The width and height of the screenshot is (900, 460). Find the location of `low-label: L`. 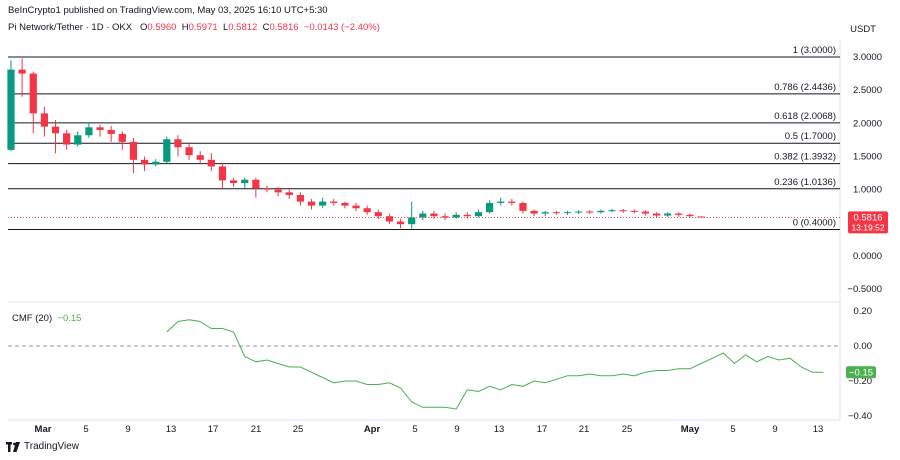

low-label: L is located at coordinates (225, 27).